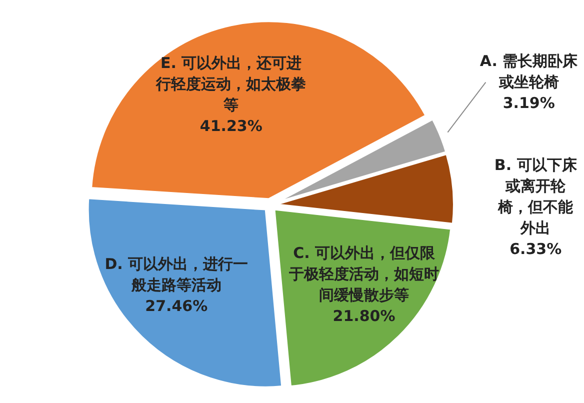 The width and height of the screenshot is (584, 403). Describe the element at coordinates (231, 84) in the screenshot. I see `slice-label: E. 可以外出，还可进行轻度运动，如太极拳等` at that location.